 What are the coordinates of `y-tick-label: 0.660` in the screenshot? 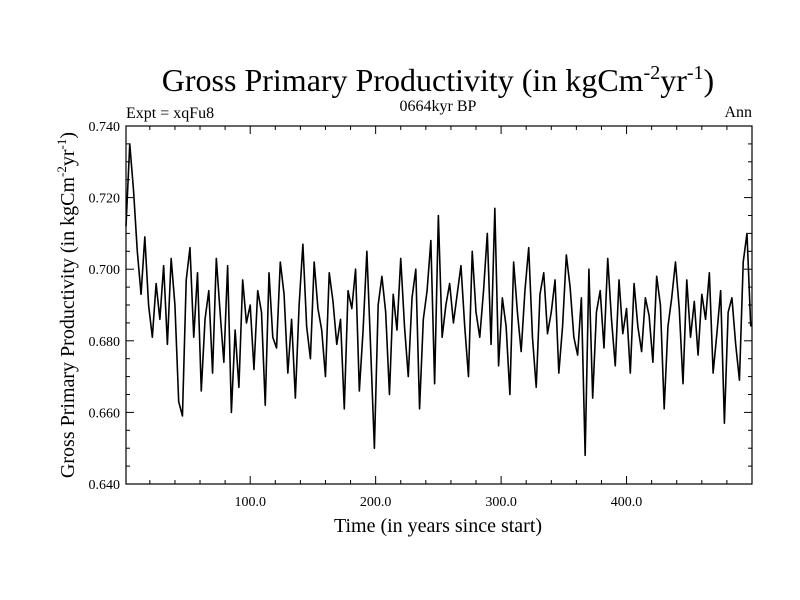 It's located at (105, 413).